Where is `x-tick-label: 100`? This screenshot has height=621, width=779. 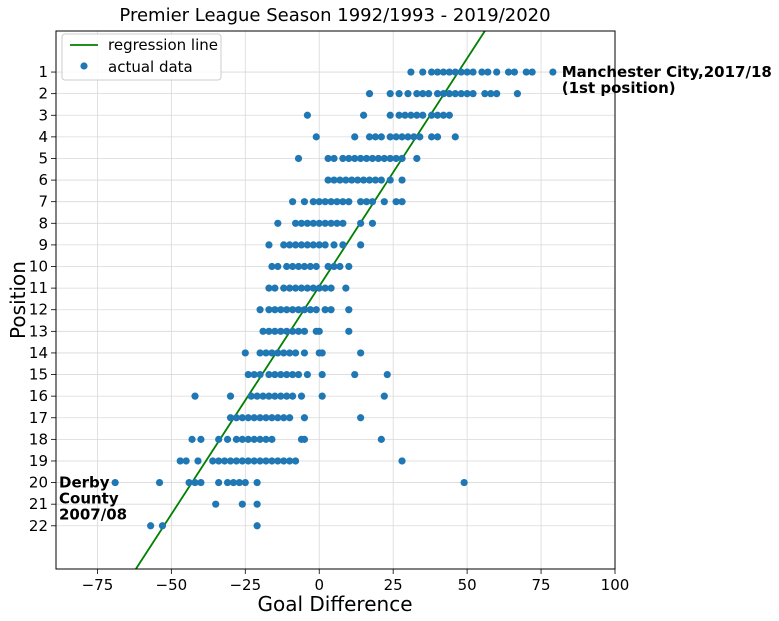 x-tick-label: 100 is located at coordinates (615, 585).